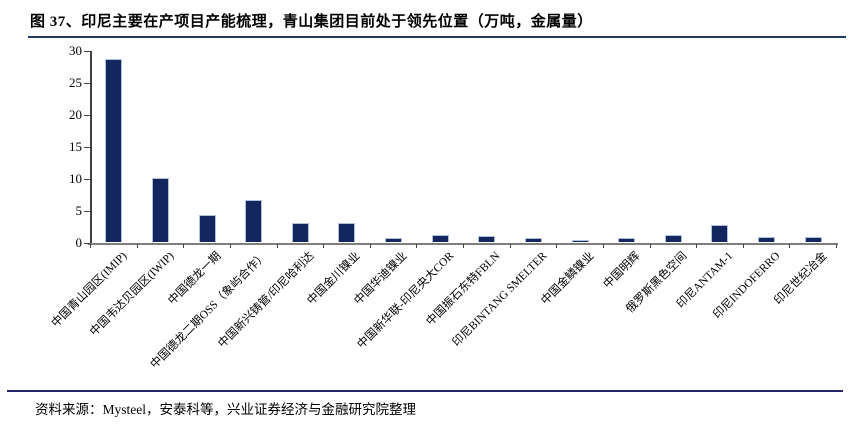  I want to click on figure-title: 图 37、印尼主要在产项目产能梳理，青山集团目前处于领先位置（万吨，金属量）, so click(311, 22).